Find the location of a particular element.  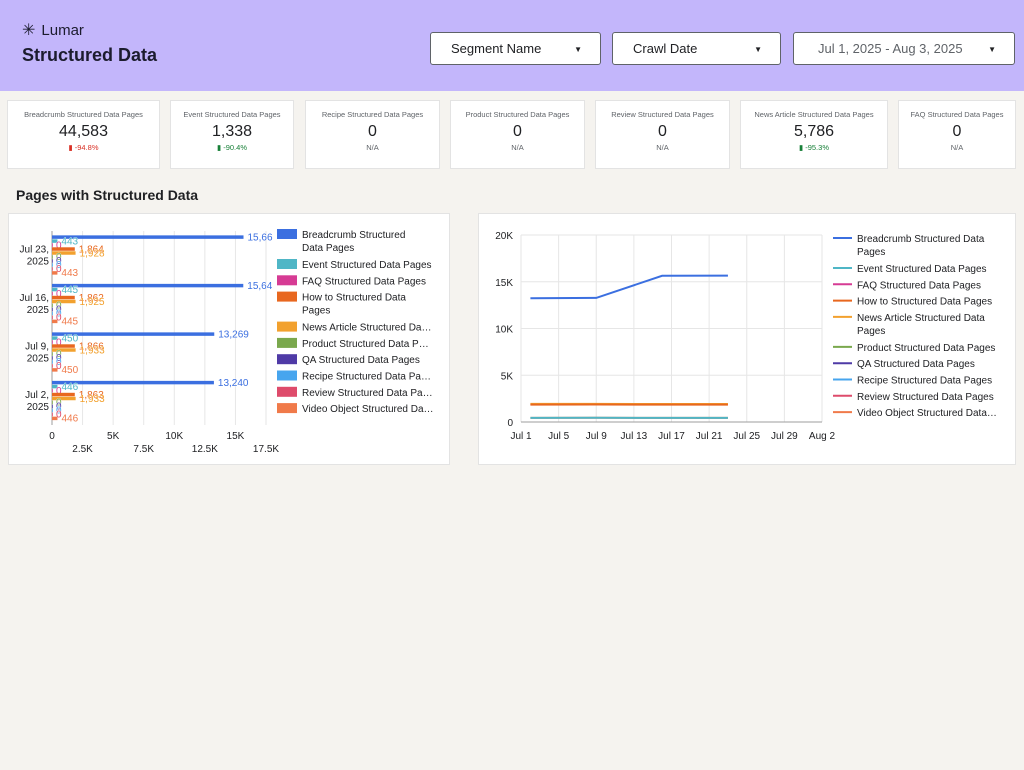

section-title: Pages with Structured Data is located at coordinates (107, 195).